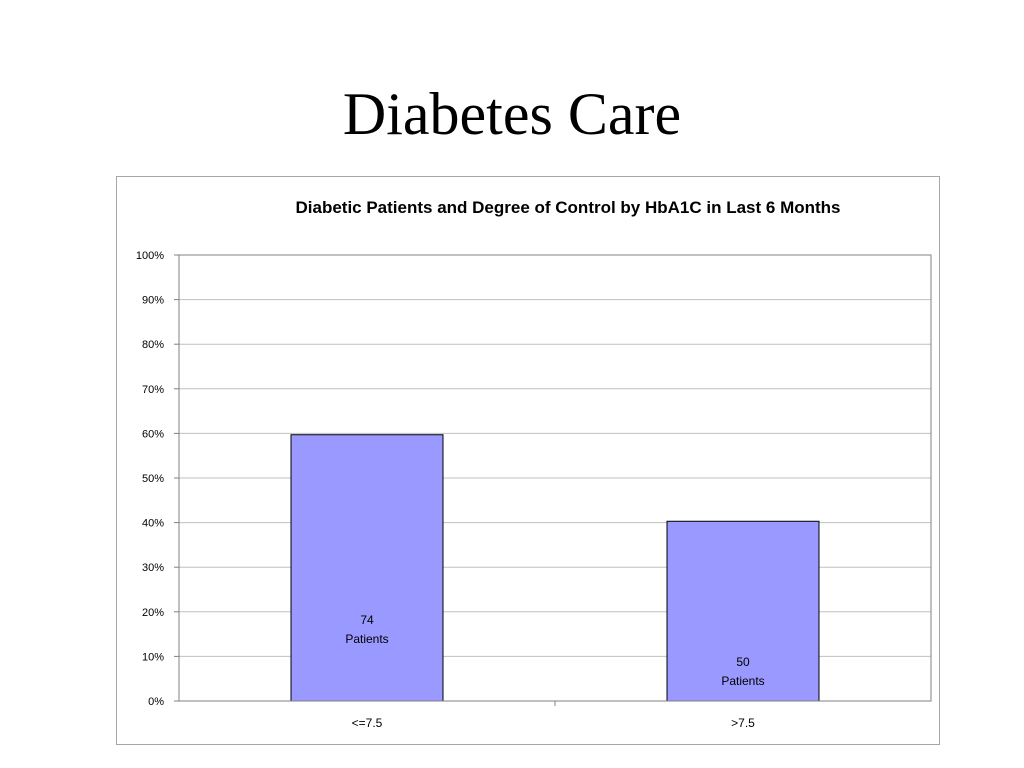 This screenshot has width=1024, height=768. What do you see at coordinates (743, 662) in the screenshot?
I see `bar-data-label-count: 50` at bounding box center [743, 662].